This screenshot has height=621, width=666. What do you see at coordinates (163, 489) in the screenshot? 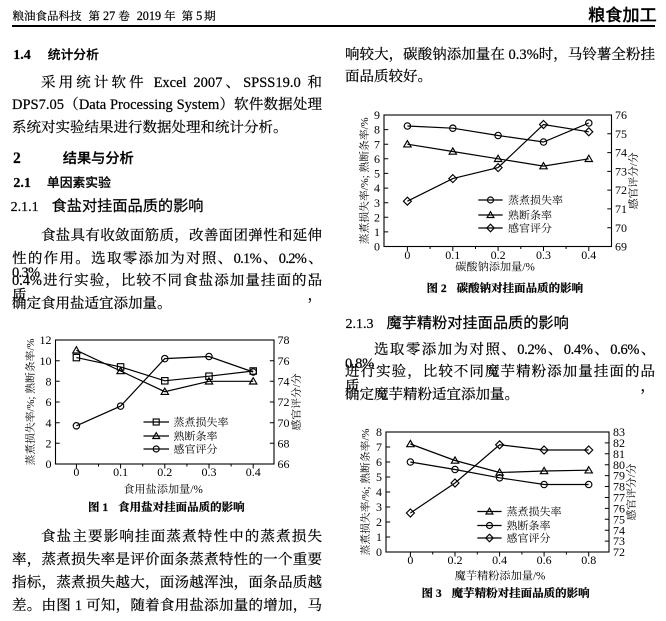
I see `svg-text: 食用盐添加量/%` at bounding box center [163, 489].